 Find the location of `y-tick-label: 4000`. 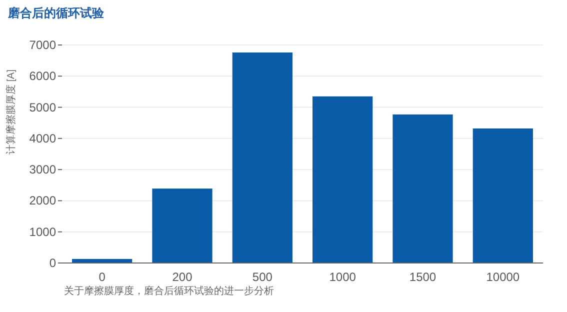

y-tick-label: 4000 is located at coordinates (42, 138).